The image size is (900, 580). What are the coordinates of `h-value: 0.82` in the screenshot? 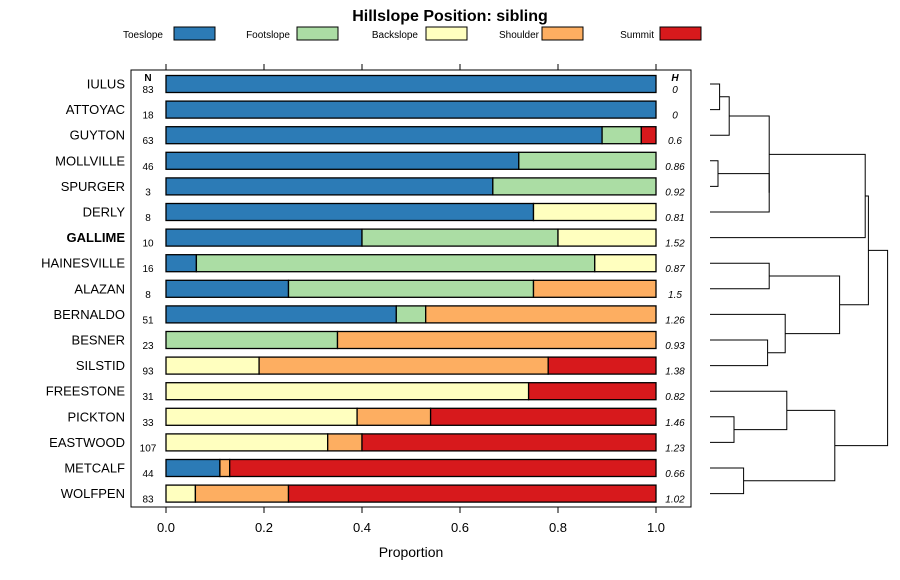 It's located at (675, 397).